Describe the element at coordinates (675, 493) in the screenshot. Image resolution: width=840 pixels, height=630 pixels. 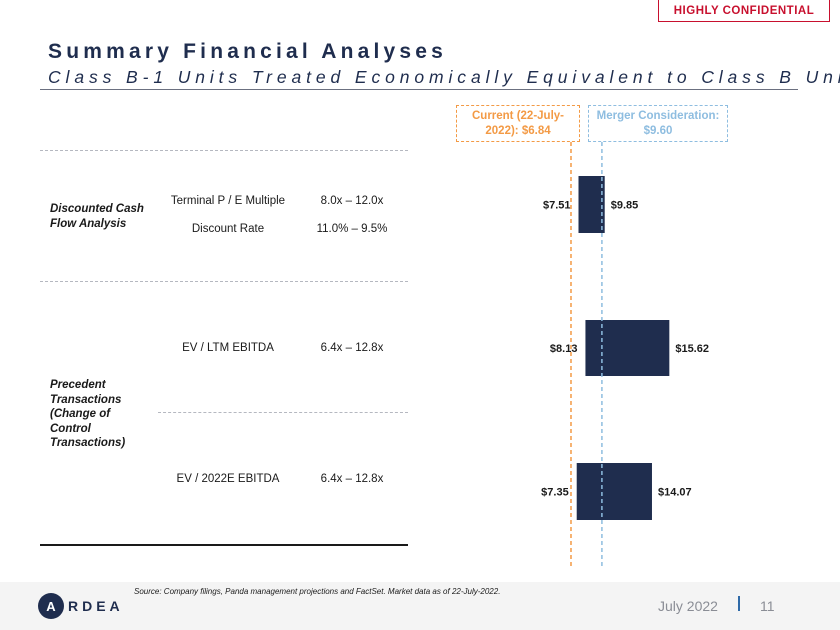
I see `high-value-label-ev-2022e-ebitda: $14.07` at that location.